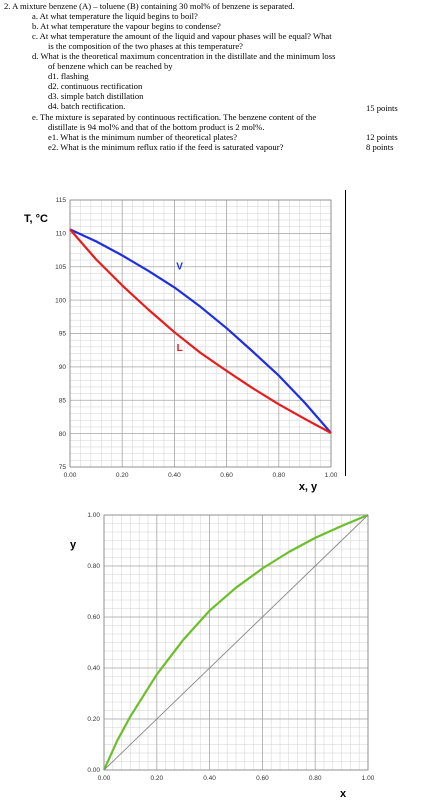  I want to click on margin-divider, so click(345, 333).